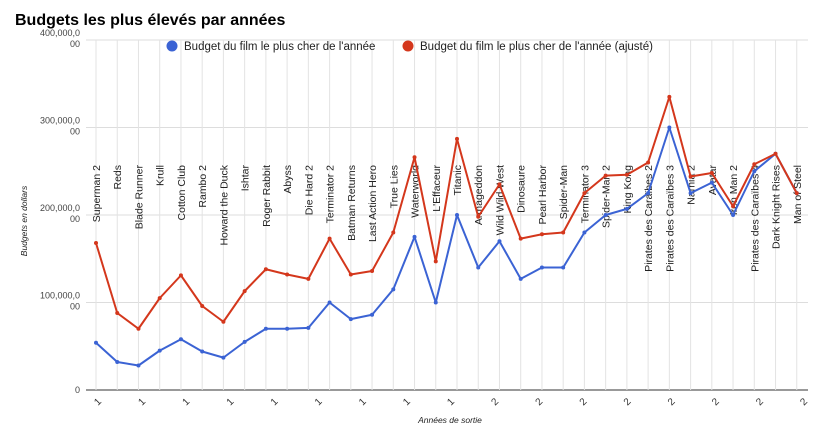  I want to click on category-label: Superman 2, so click(97, 193).